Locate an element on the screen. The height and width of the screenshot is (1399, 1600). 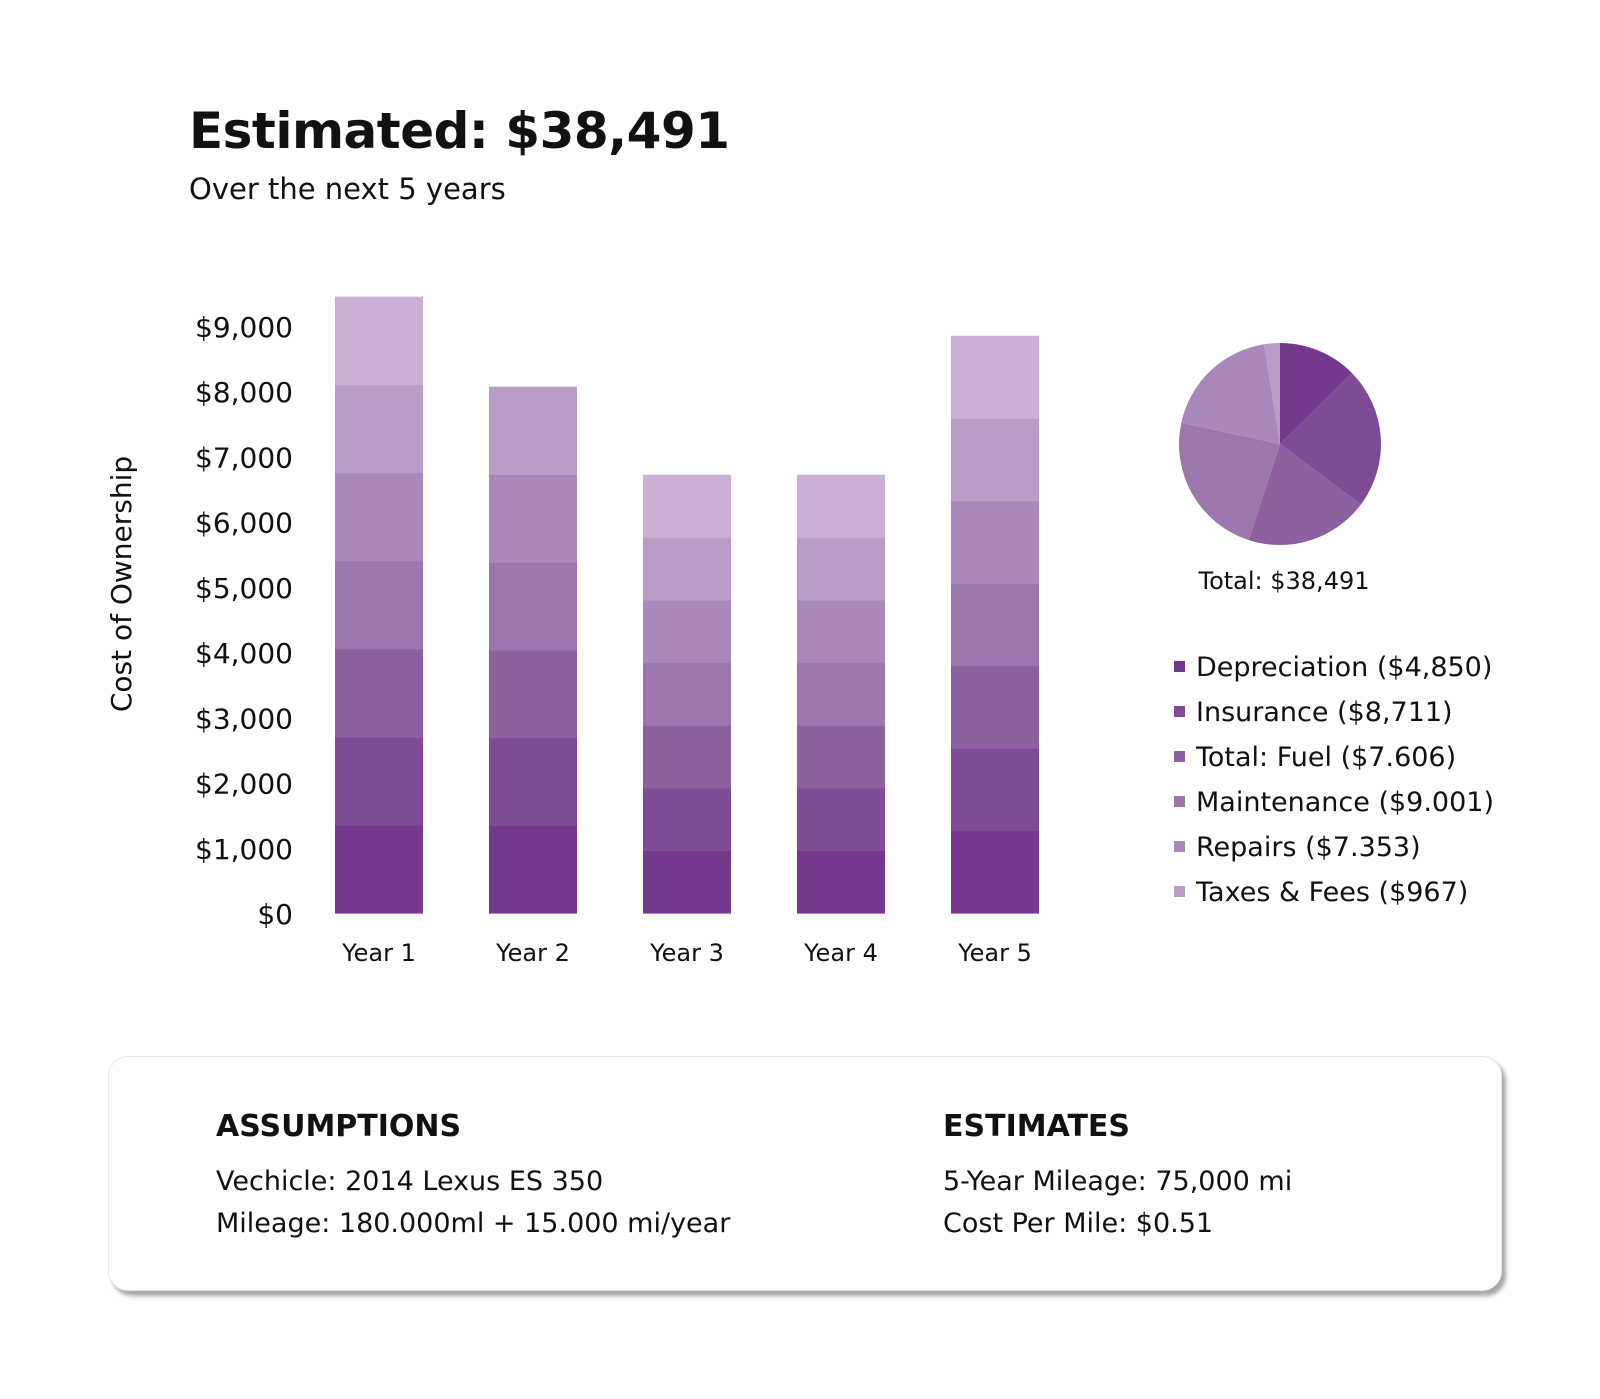
legend-label: Maintenance ($9.001) is located at coordinates (1345, 802).